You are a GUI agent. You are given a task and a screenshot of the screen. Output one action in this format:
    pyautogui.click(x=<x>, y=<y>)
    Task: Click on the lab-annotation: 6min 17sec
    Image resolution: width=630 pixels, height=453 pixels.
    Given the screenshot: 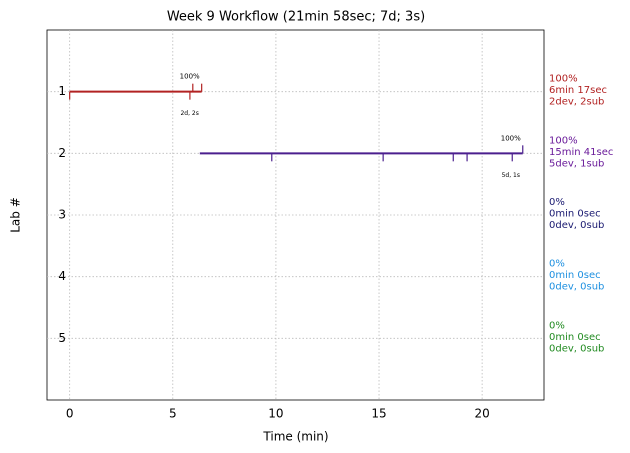 What is the action you would take?
    pyautogui.click(x=578, y=90)
    